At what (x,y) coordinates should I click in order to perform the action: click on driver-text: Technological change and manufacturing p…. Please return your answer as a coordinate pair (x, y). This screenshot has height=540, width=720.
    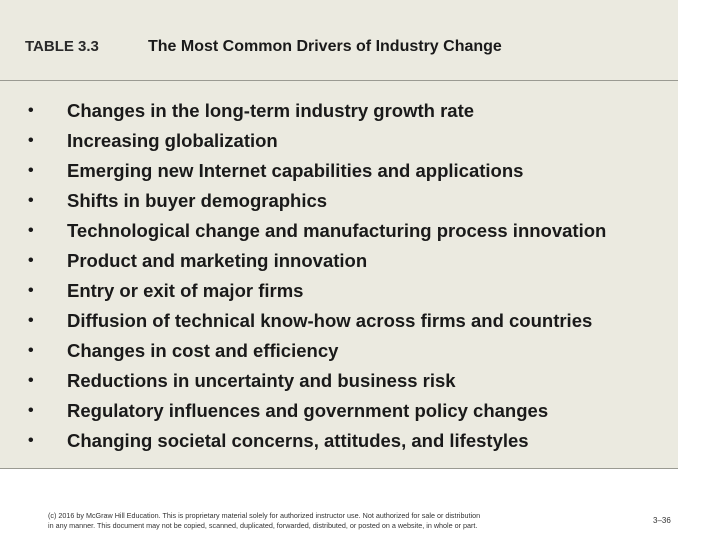
    Looking at the image, I should click on (337, 230).